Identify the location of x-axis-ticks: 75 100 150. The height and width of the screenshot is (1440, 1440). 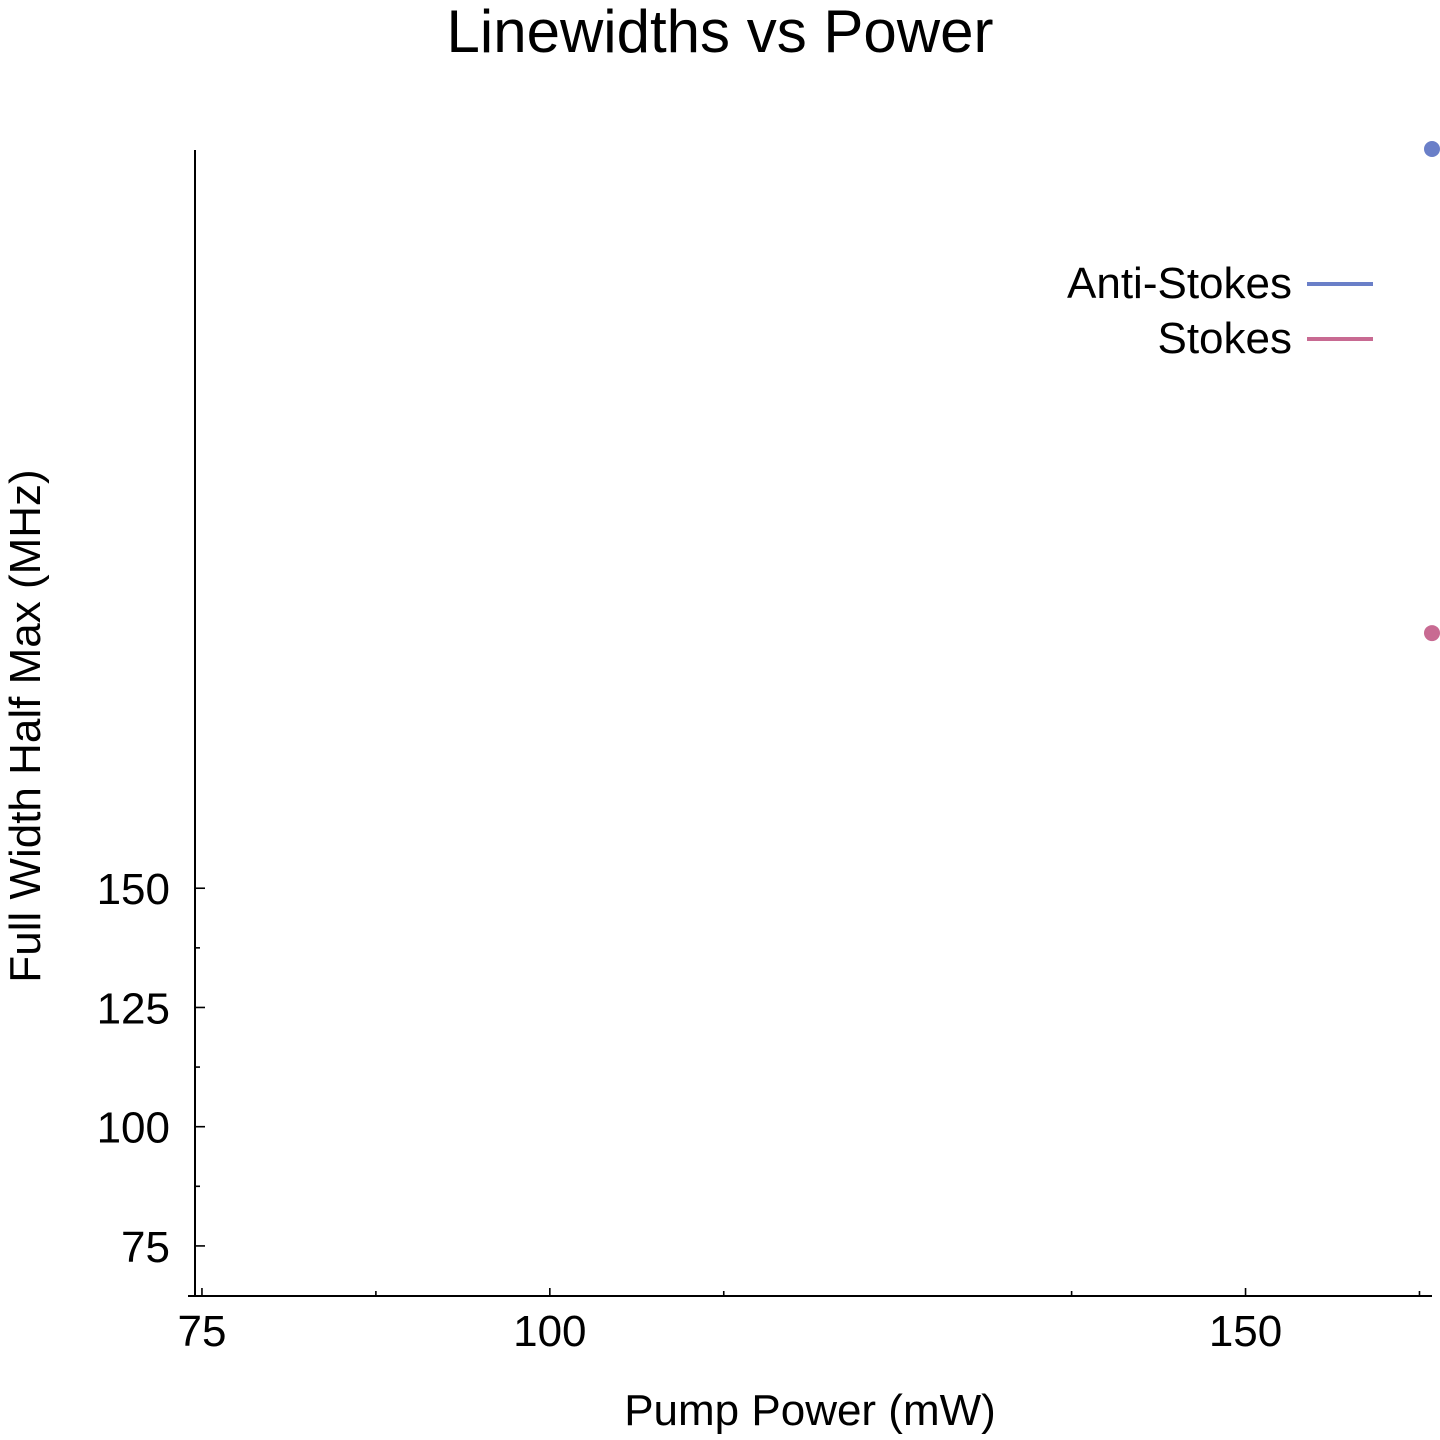
(799, 1322).